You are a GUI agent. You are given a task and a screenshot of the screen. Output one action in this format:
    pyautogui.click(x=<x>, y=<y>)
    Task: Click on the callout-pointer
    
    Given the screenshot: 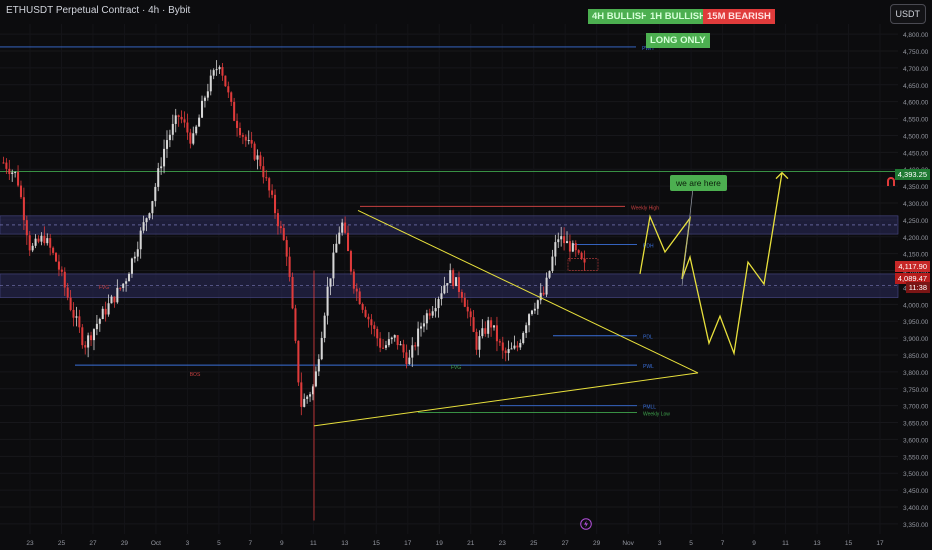 What is the action you would take?
    pyautogui.click(x=687, y=237)
    